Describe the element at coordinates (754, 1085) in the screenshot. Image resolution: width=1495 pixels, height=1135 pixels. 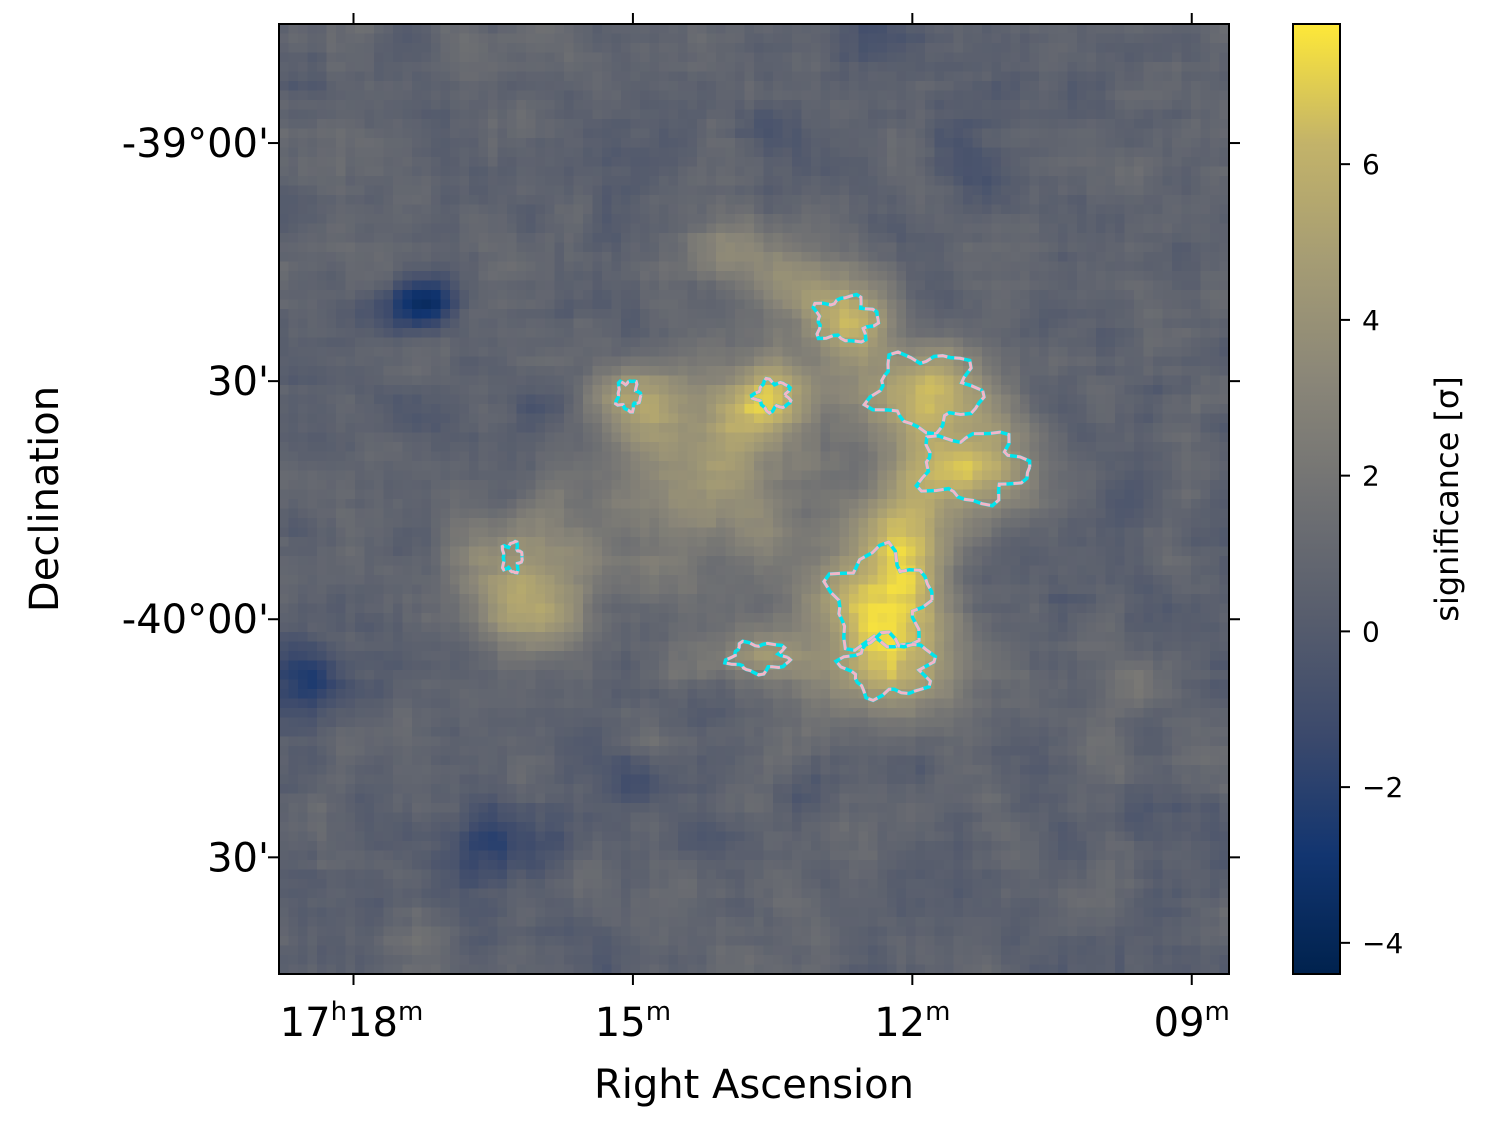
I see `x-axis-label: Right Ascension` at that location.